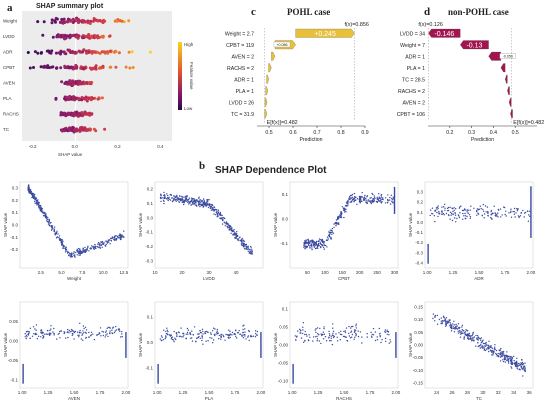 The image size is (550, 418). Describe the element at coordinates (33, 146) in the screenshot. I see `summary-x-tick: -0.2` at that location.